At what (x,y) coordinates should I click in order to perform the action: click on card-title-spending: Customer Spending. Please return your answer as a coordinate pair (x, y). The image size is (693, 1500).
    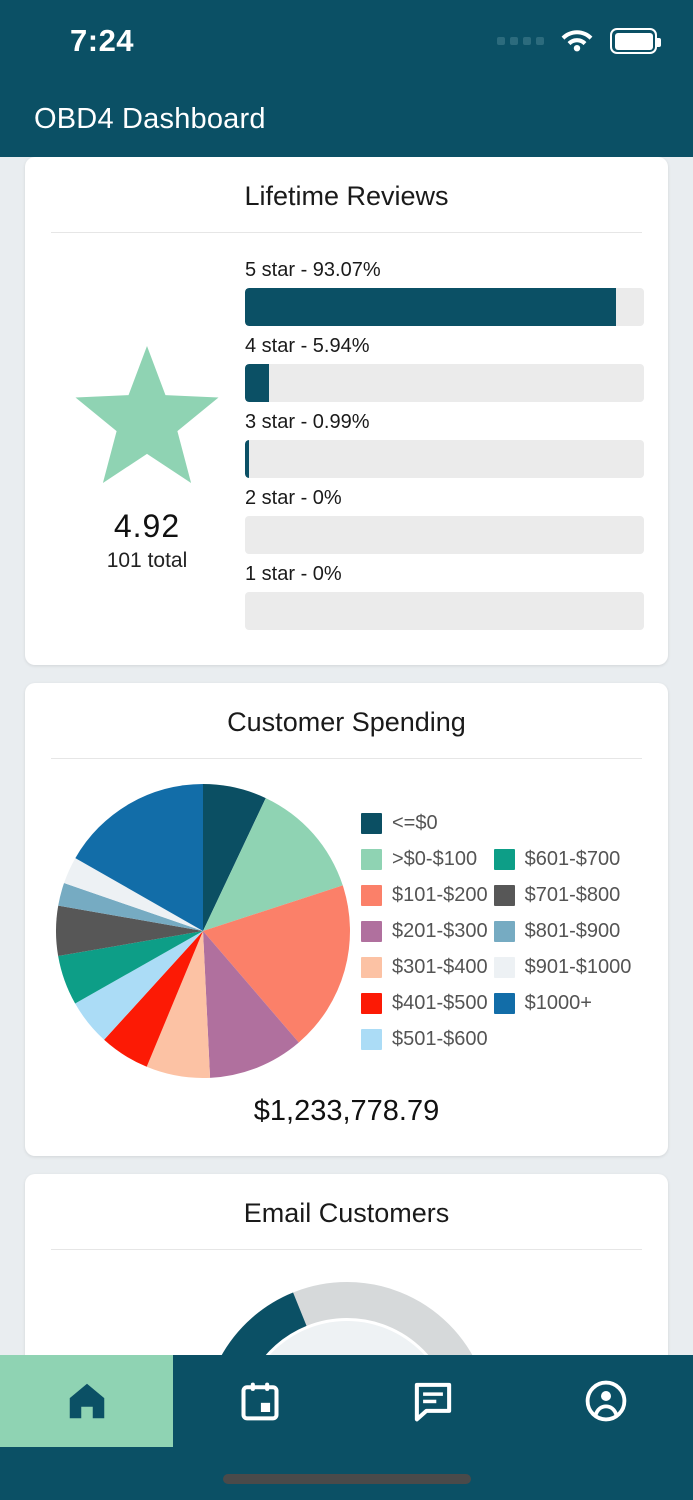
    Looking at the image, I should click on (346, 722).